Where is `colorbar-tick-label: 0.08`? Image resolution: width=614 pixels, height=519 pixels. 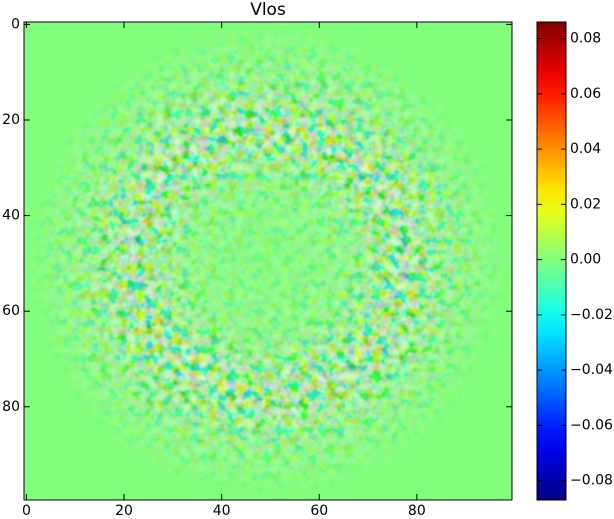
colorbar-tick-label: 0.08 is located at coordinates (585, 39).